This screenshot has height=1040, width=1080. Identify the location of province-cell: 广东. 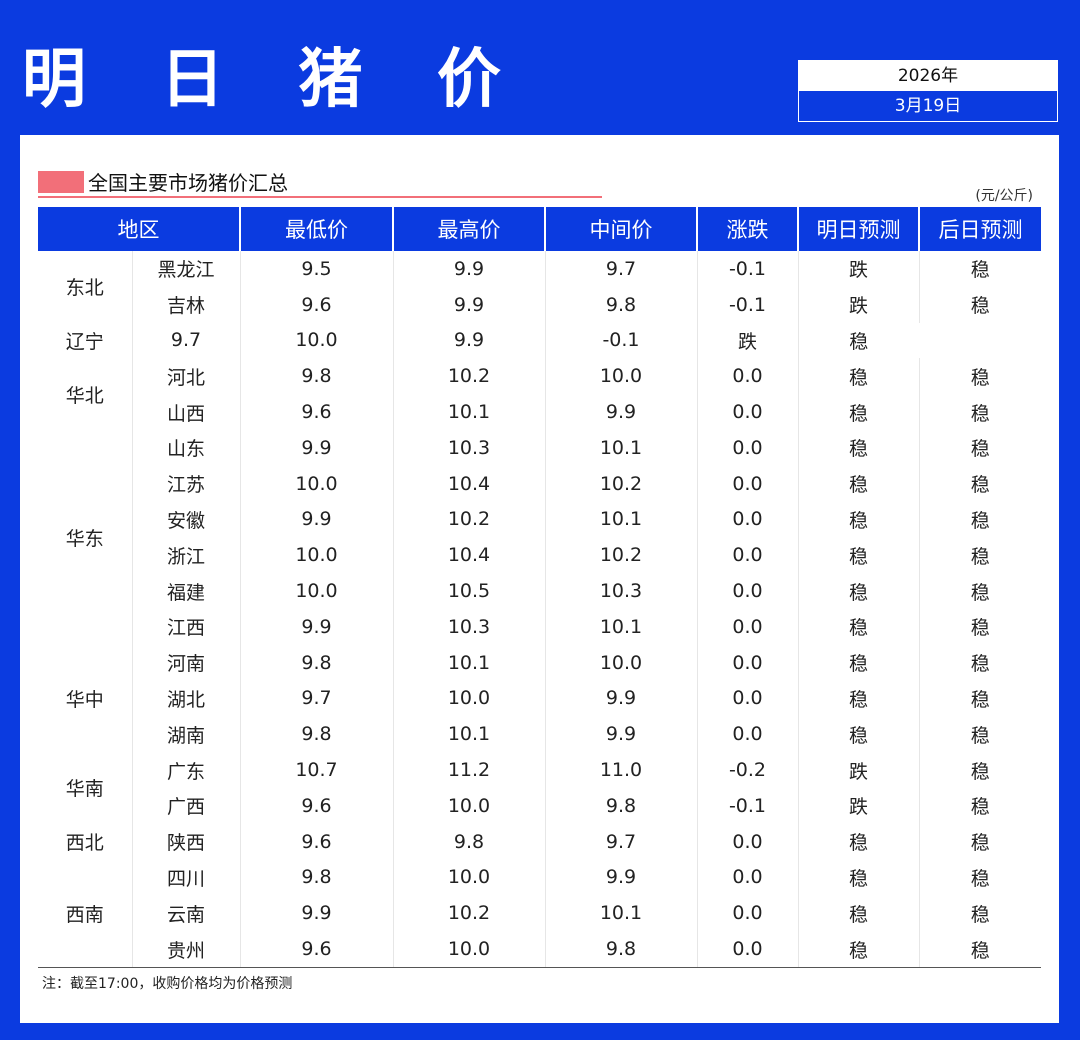
(186, 770).